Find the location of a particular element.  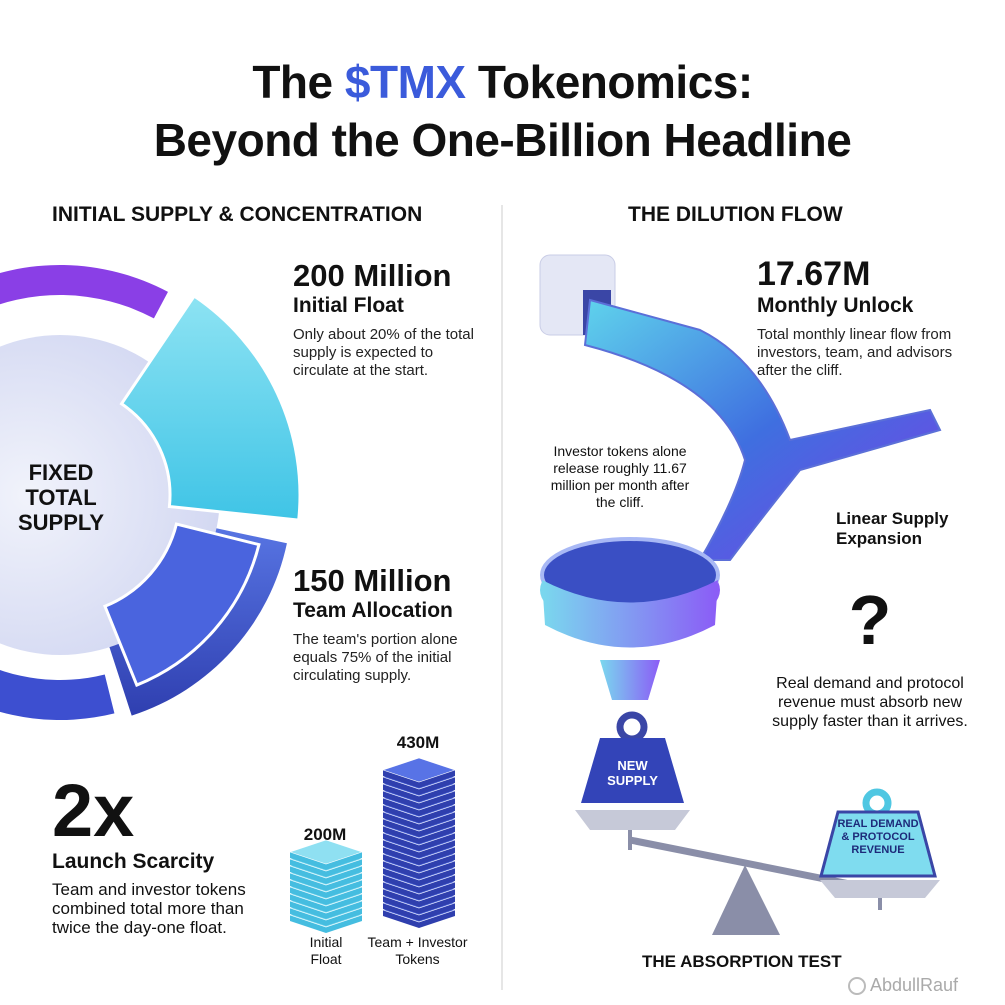

supply-ring is located at coordinates (151, 492).